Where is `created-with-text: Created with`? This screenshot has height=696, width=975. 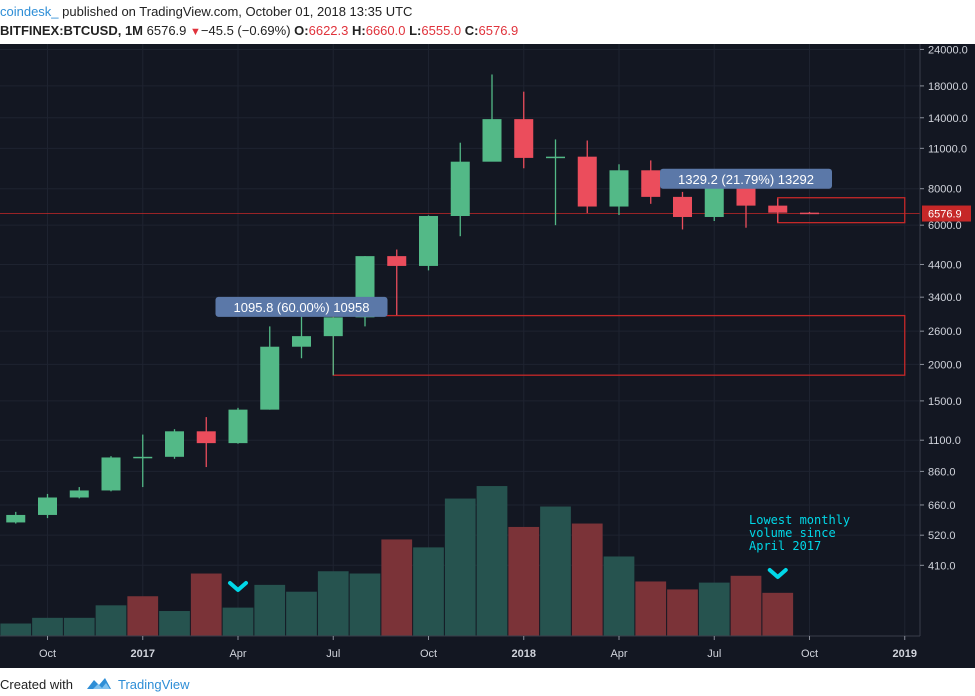 created-with-text: Created with is located at coordinates (36, 684).